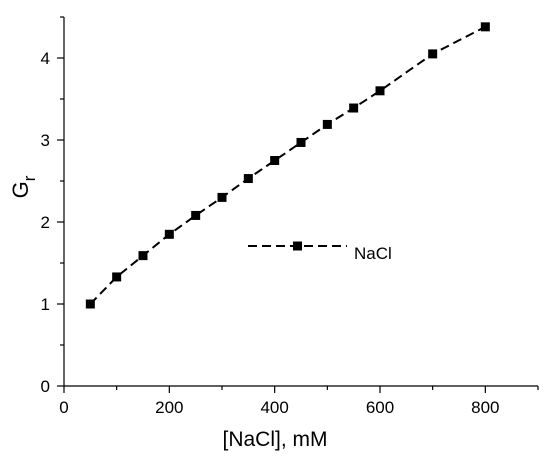 The width and height of the screenshot is (550, 473). I want to click on y-tick-label: 0, so click(45, 386).